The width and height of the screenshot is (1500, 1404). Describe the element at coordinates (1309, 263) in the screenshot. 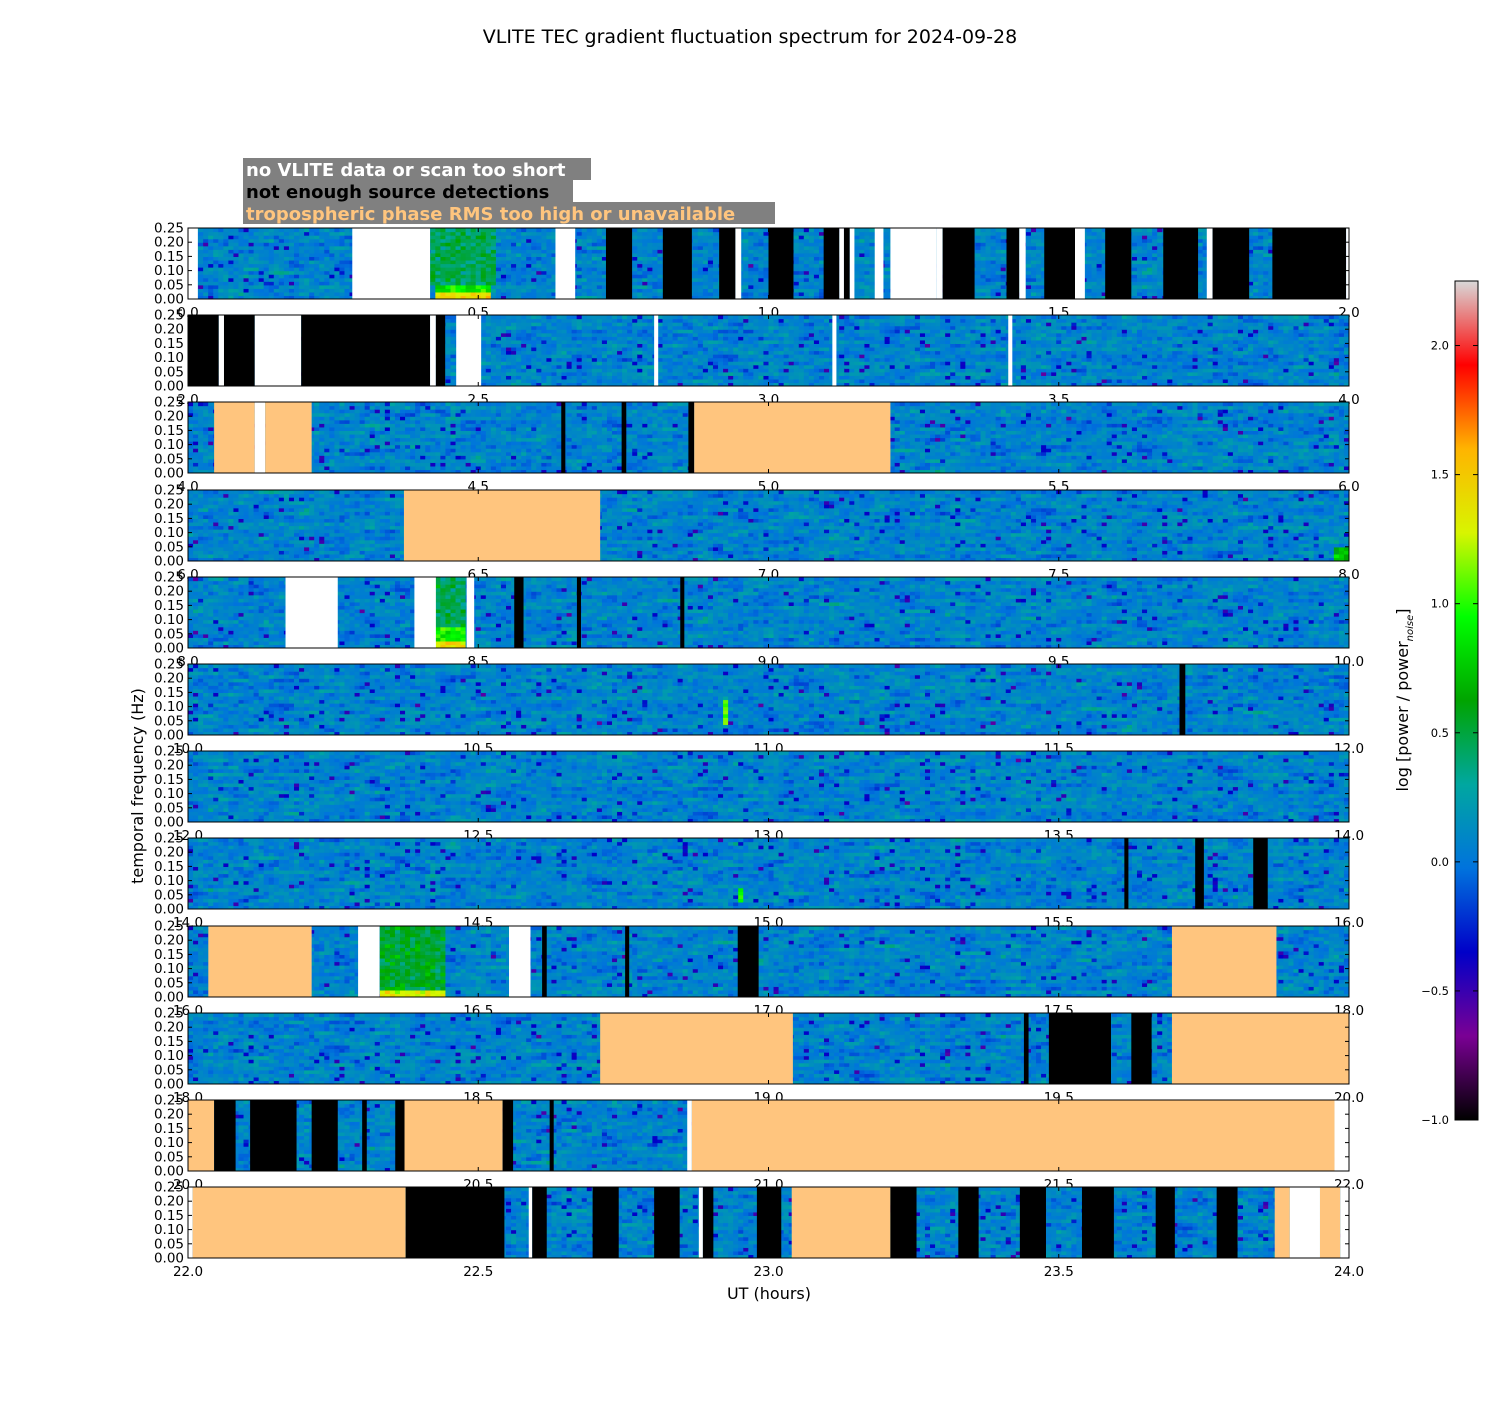

I see `mask-black` at that location.